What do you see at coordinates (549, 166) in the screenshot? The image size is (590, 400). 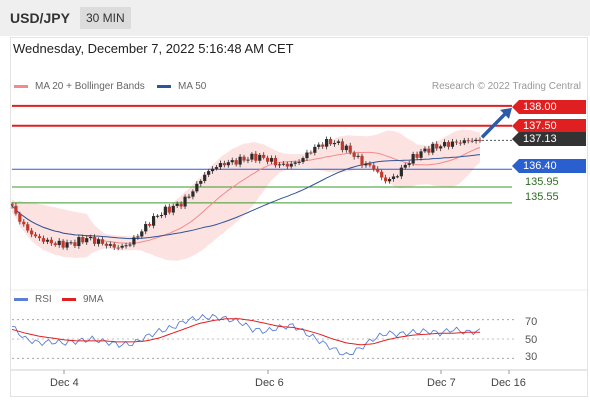 I see `level-tag-136-40: 136.40` at bounding box center [549, 166].